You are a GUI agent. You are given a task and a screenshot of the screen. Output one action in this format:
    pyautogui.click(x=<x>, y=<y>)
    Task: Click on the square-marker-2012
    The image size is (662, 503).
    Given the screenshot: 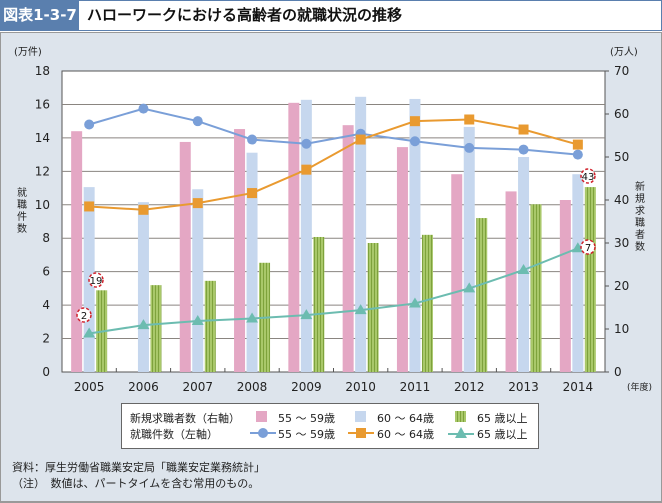 What is the action you would take?
    pyautogui.click(x=469, y=119)
    